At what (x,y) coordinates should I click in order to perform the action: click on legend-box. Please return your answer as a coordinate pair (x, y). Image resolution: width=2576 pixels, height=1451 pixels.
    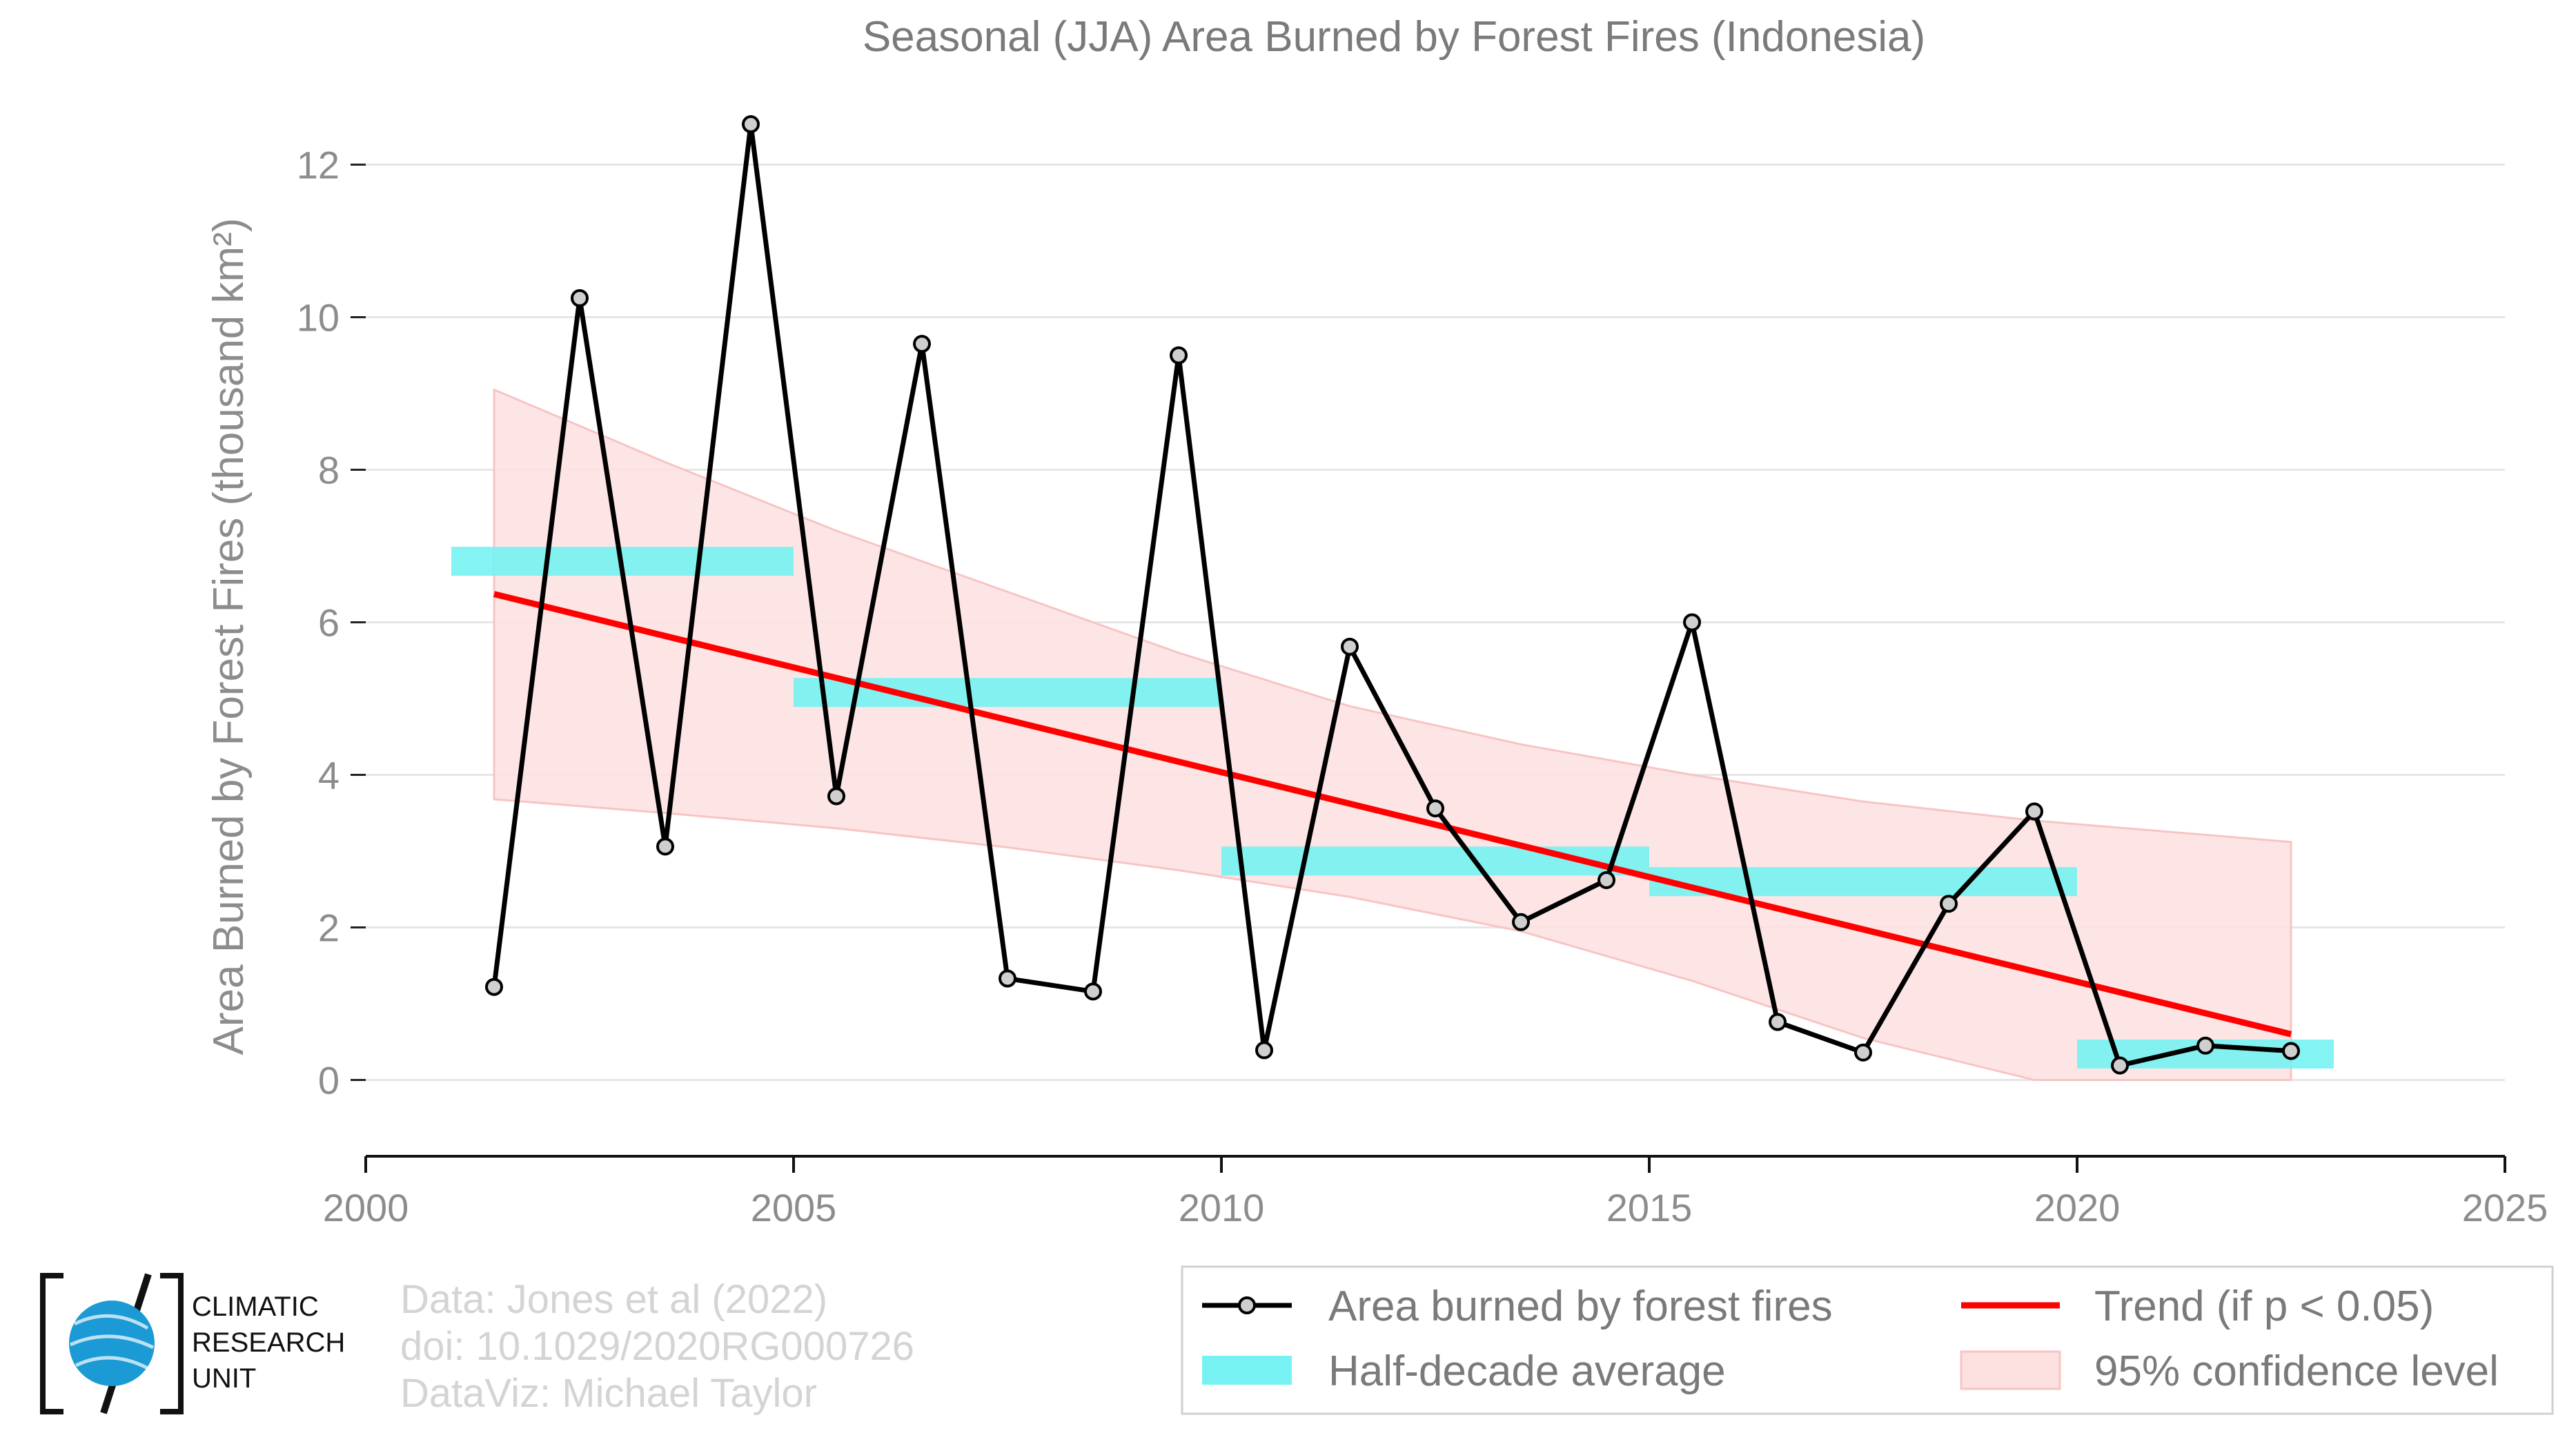
    Looking at the image, I should click on (1867, 1340).